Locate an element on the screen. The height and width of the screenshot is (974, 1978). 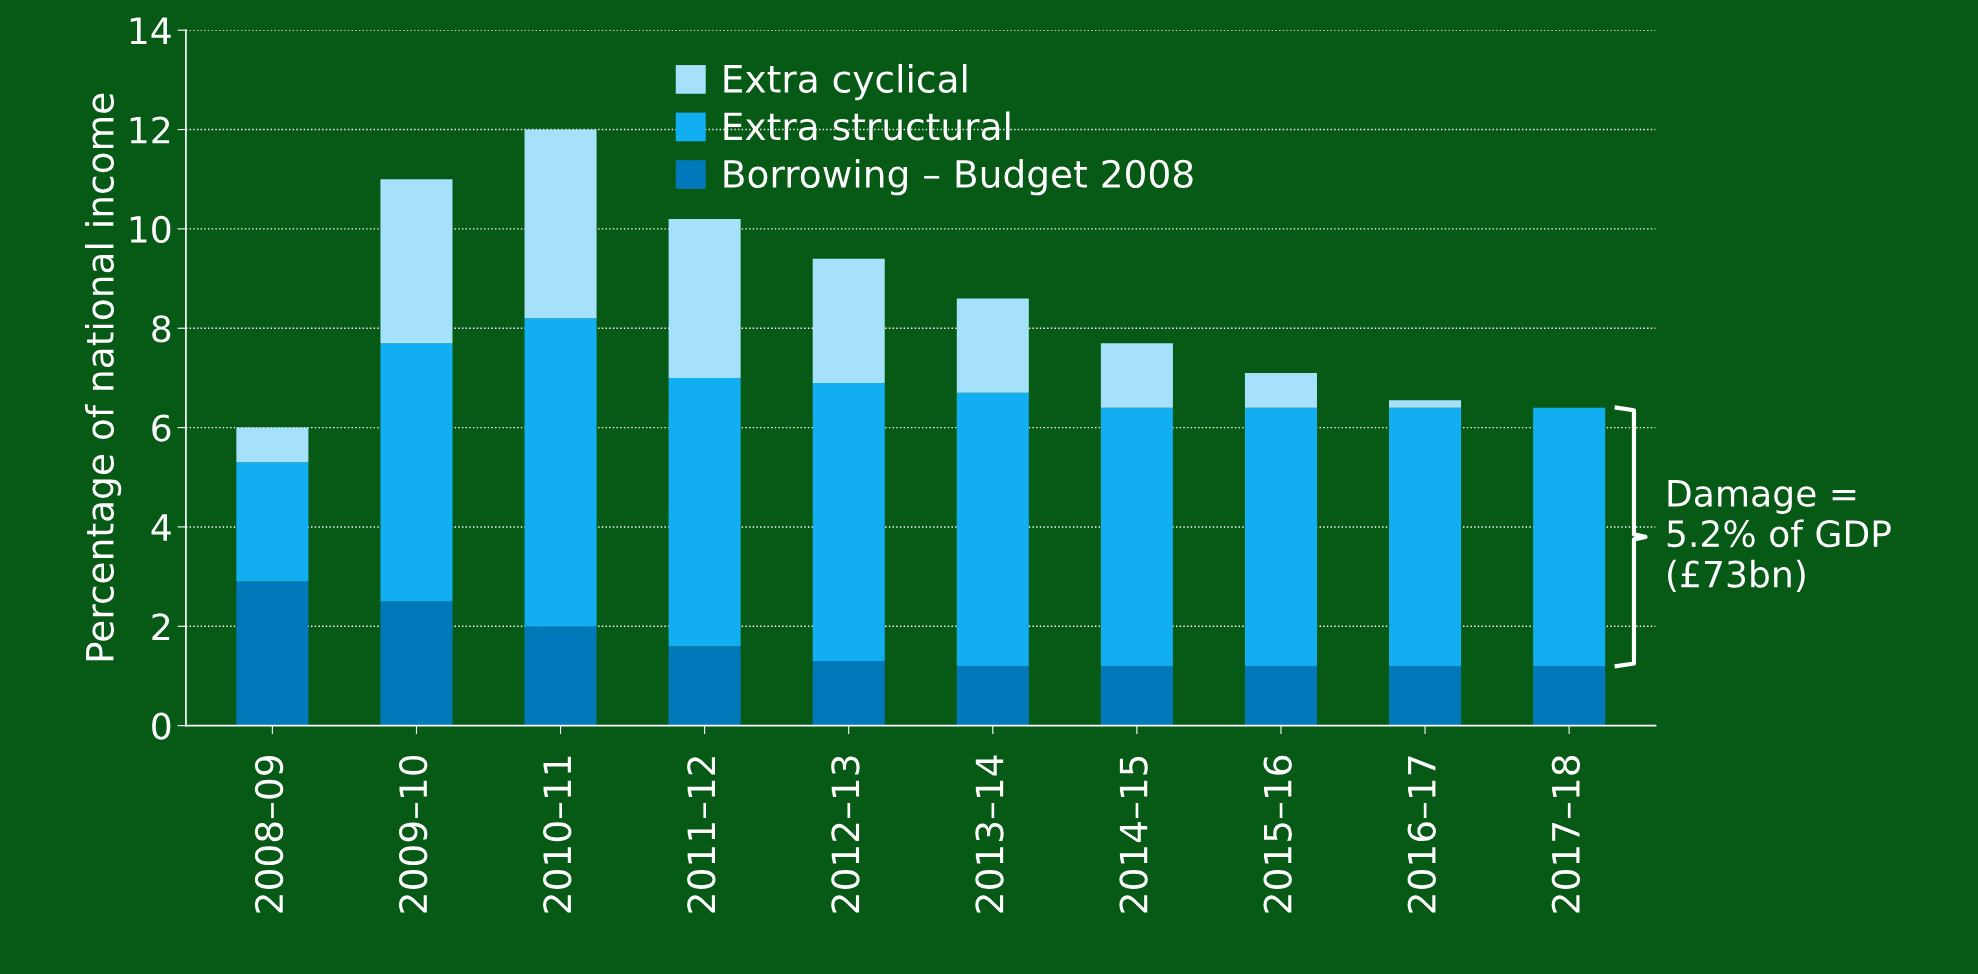
x-tick-label: 2009–10 is located at coordinates (413, 834).